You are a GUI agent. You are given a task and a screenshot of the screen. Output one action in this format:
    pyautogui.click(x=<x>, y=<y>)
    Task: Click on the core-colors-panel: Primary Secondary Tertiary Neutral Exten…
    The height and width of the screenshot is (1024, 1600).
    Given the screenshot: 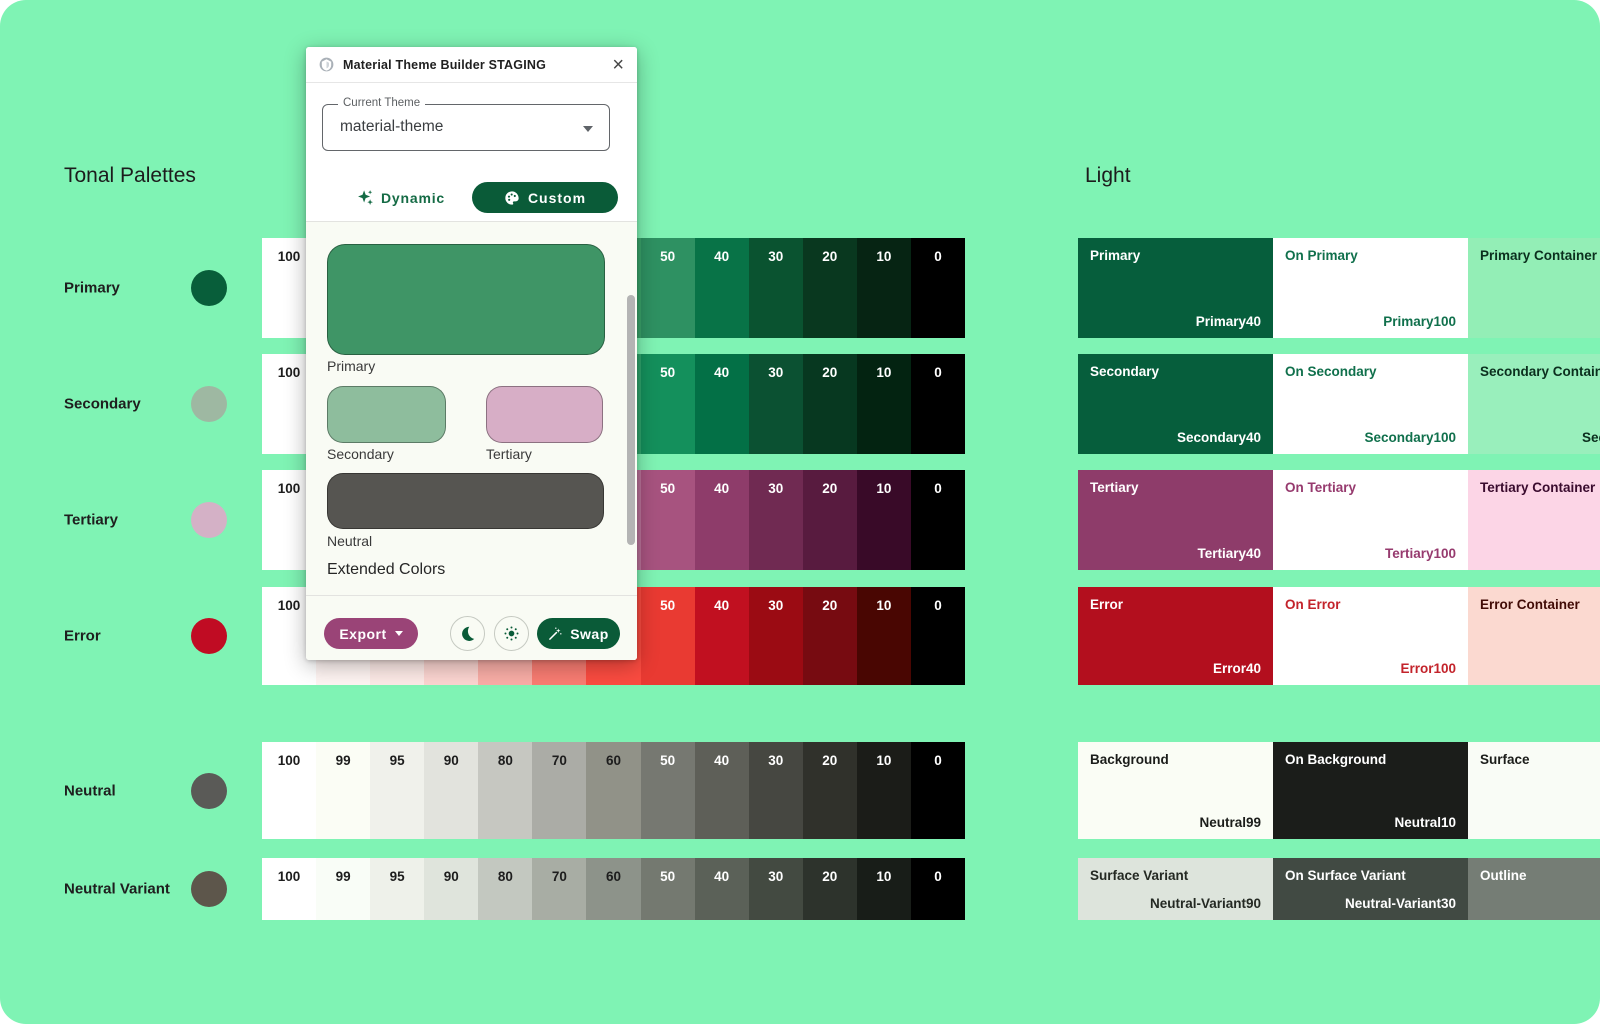 What is the action you would take?
    pyautogui.click(x=471, y=408)
    